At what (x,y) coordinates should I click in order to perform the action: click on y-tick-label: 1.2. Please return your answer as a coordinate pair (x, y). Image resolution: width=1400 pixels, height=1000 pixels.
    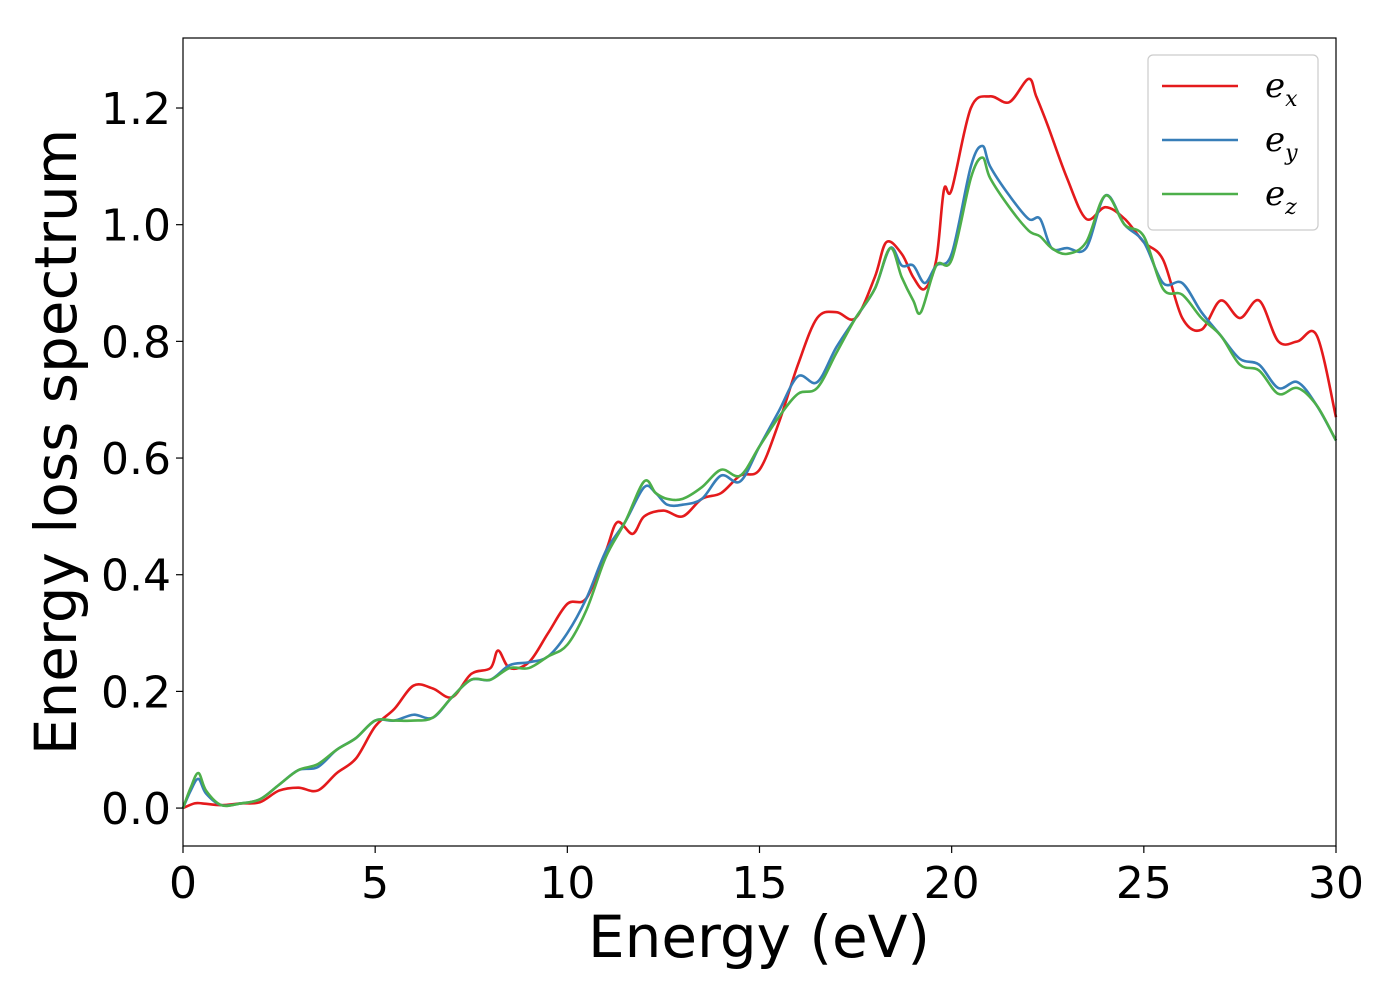
    Looking at the image, I should click on (136, 109).